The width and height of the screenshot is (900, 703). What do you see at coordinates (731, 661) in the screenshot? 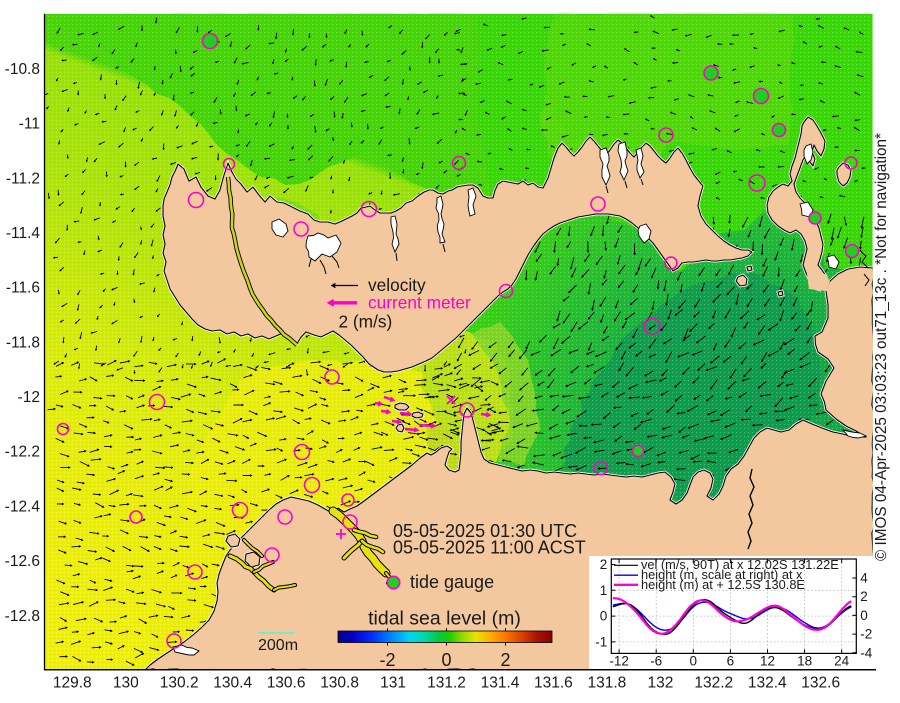
I see `svg-text: 6` at bounding box center [731, 661].